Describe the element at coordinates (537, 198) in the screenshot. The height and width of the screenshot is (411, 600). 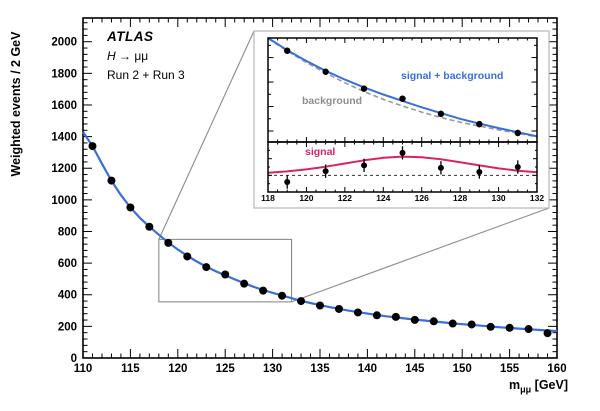
I see `svg-text: 132` at that location.